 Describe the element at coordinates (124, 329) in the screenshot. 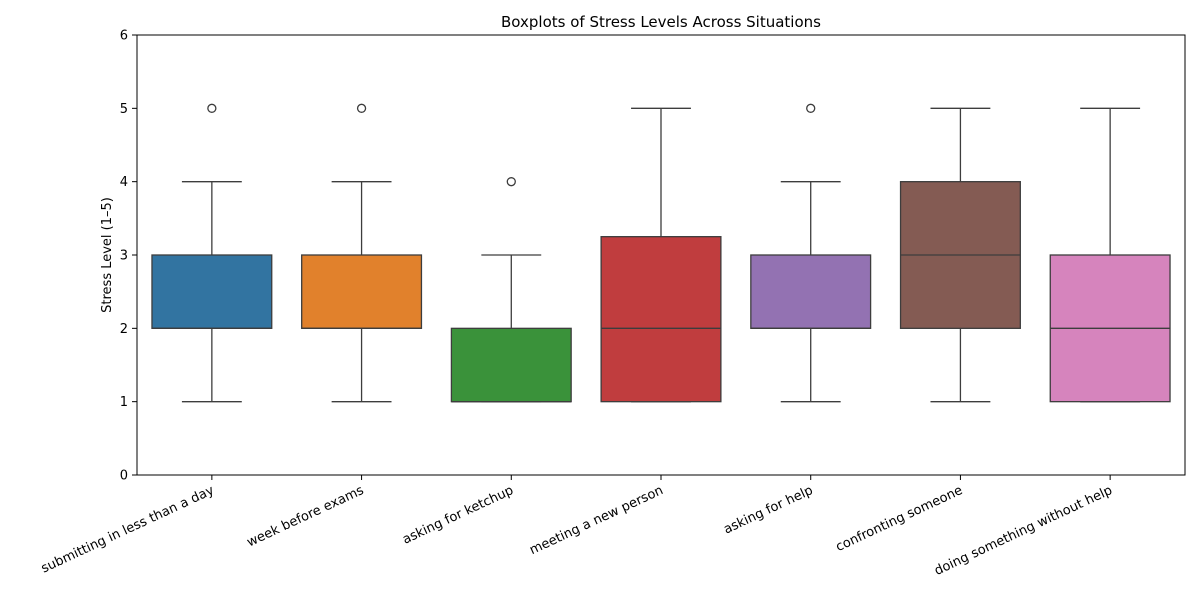

I see `y-tick-label: 2` at that location.